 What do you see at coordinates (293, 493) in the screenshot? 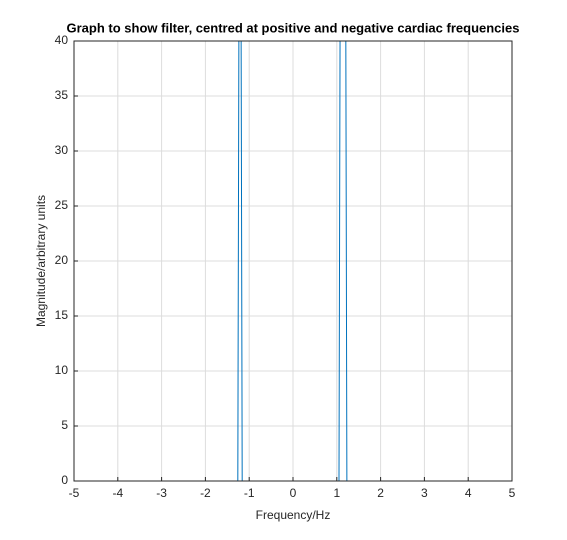
I see `x-tick-label: 0` at bounding box center [293, 493].